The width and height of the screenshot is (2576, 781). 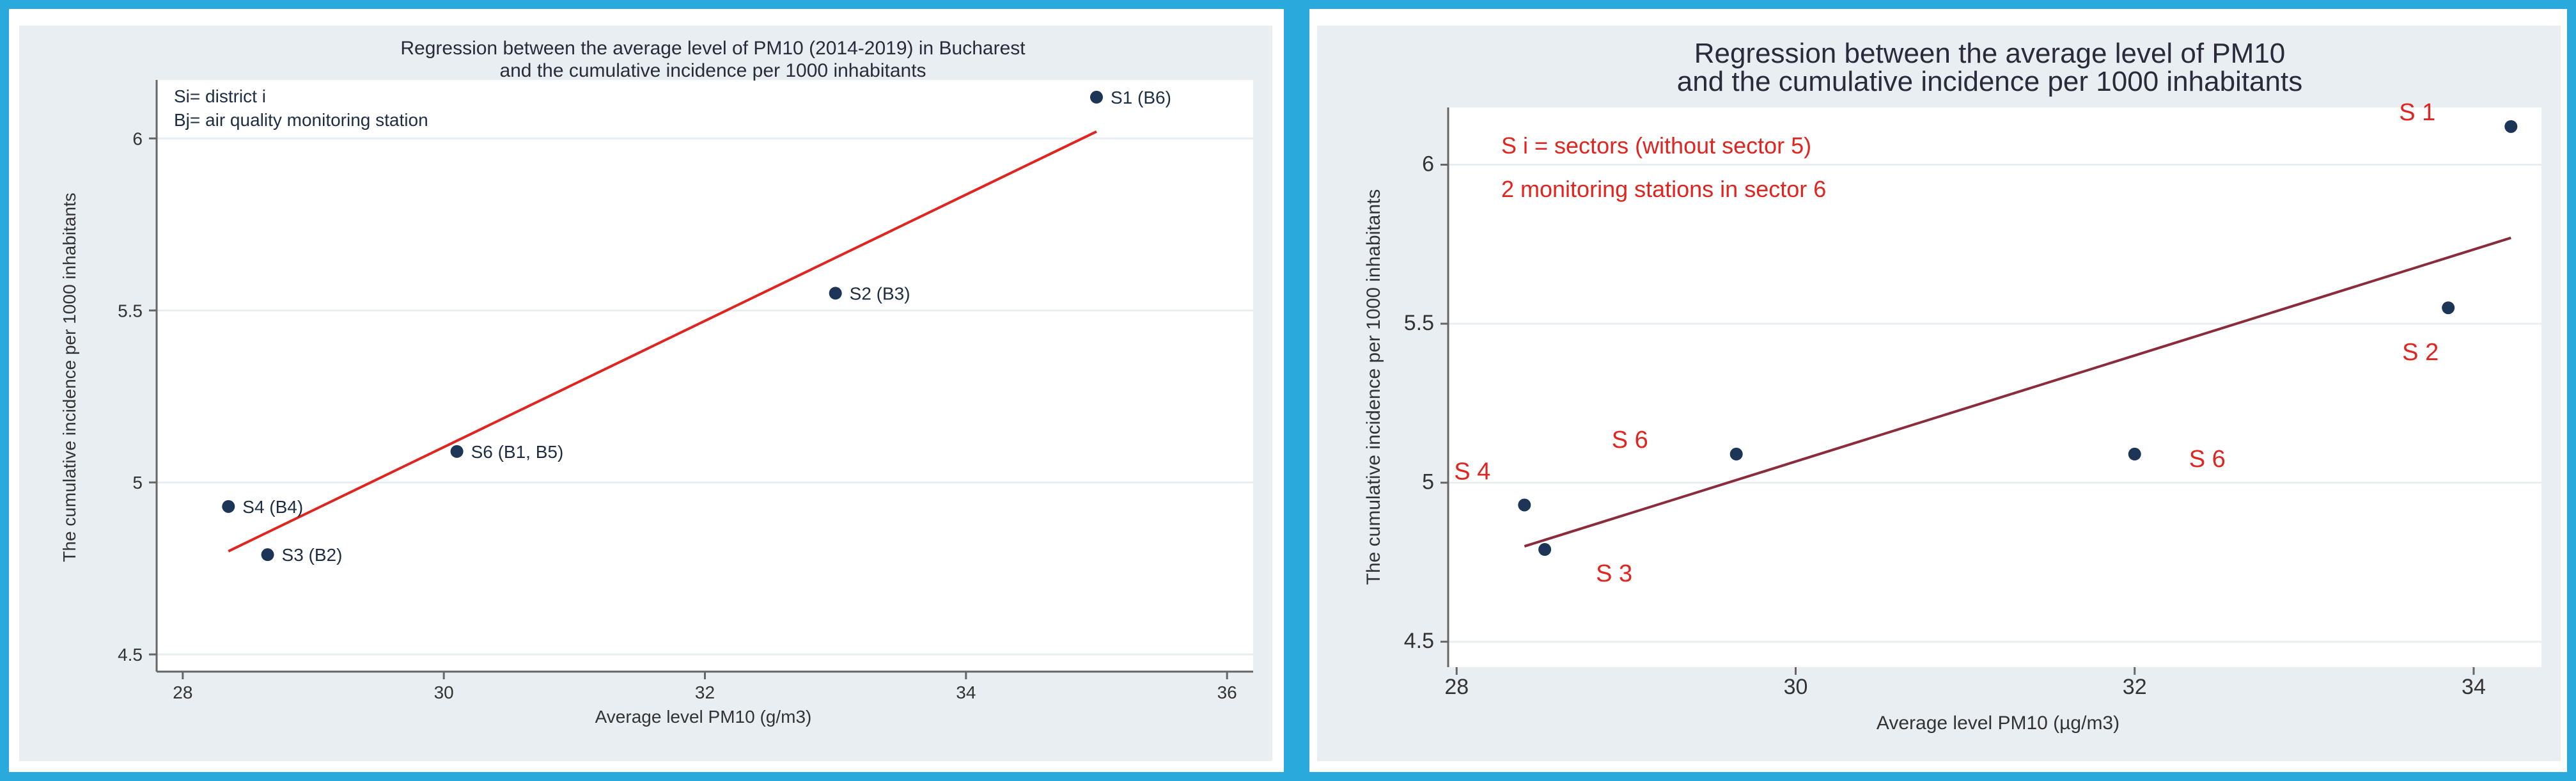 I want to click on r-y-tick-label: 5.5, so click(x=1419, y=323).